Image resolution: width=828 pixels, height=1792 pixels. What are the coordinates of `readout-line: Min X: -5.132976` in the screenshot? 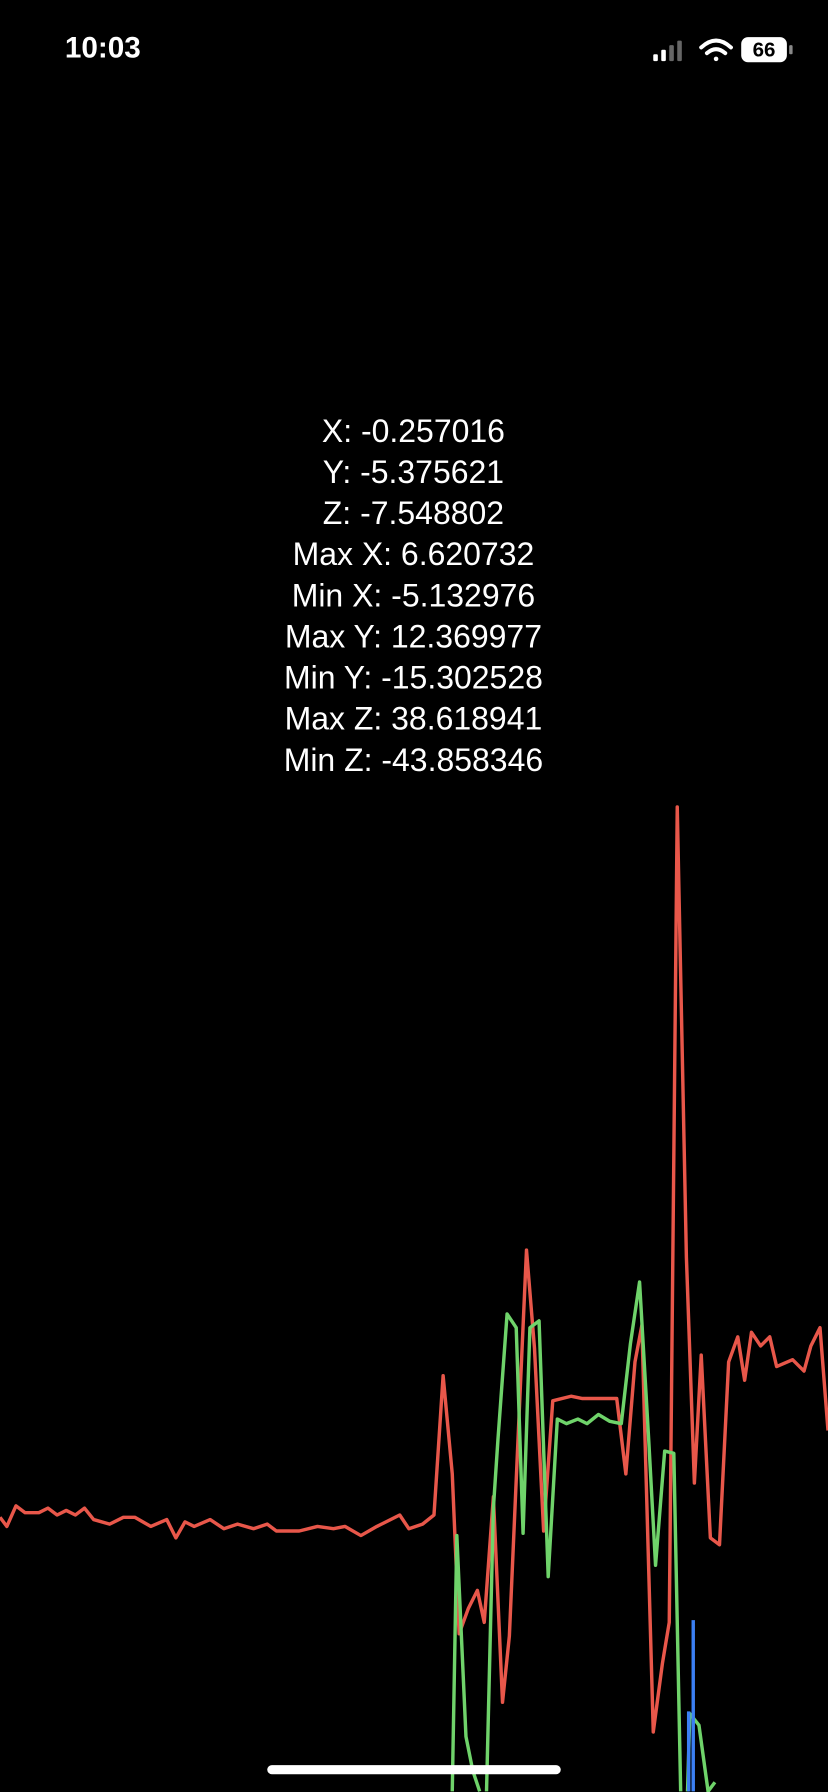 It's located at (413, 595).